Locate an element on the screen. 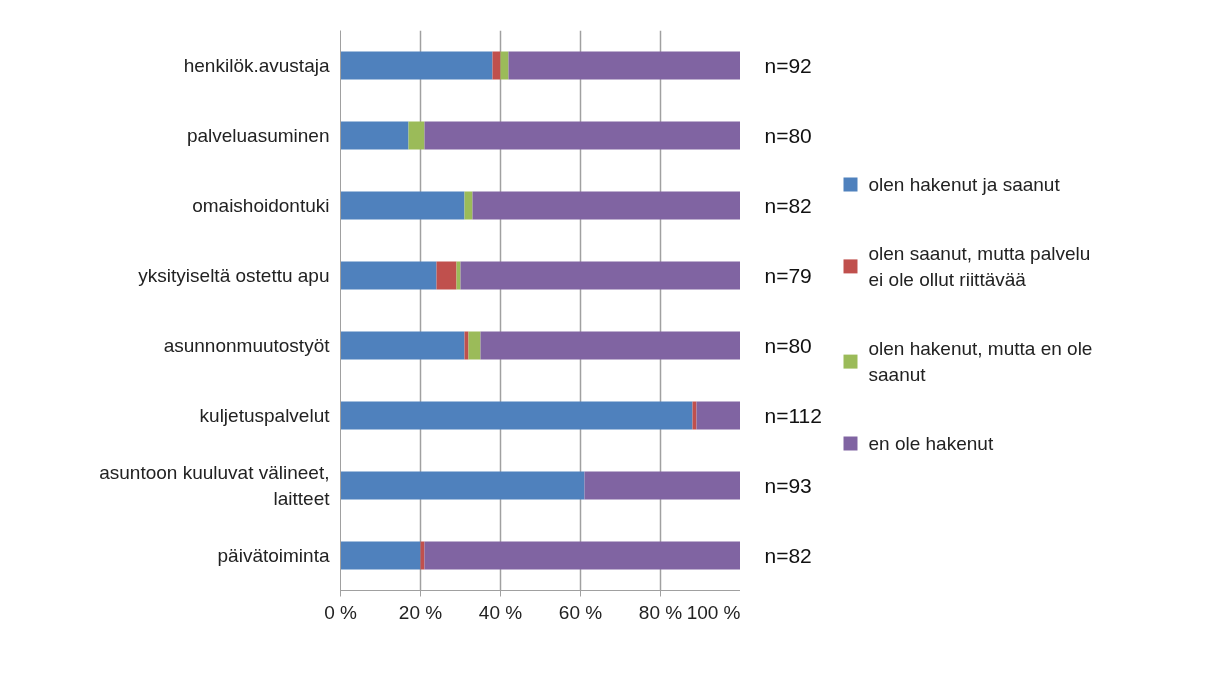 This screenshot has height=673, width=1208. y-tick-label: omaishoidontuki is located at coordinates (261, 205).